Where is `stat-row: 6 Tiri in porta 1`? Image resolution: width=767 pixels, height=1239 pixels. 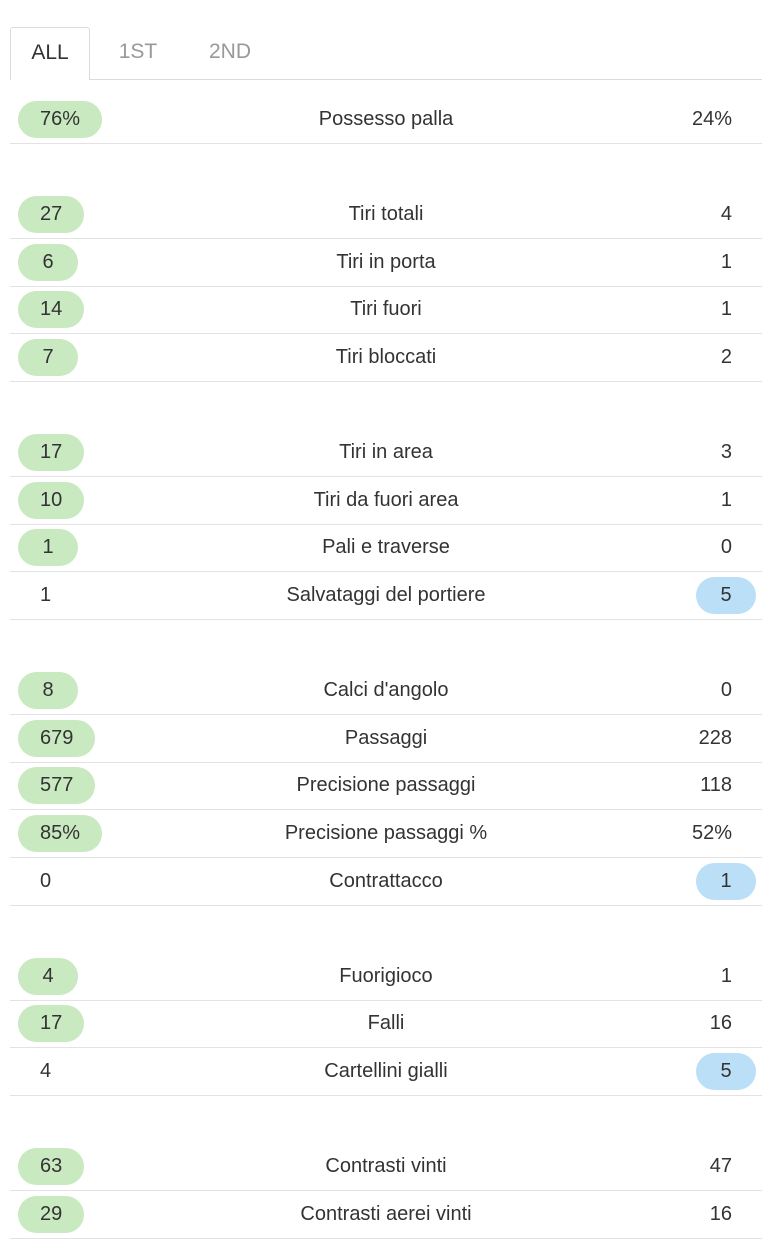 stat-row: 6 Tiri in porta 1 is located at coordinates (386, 263).